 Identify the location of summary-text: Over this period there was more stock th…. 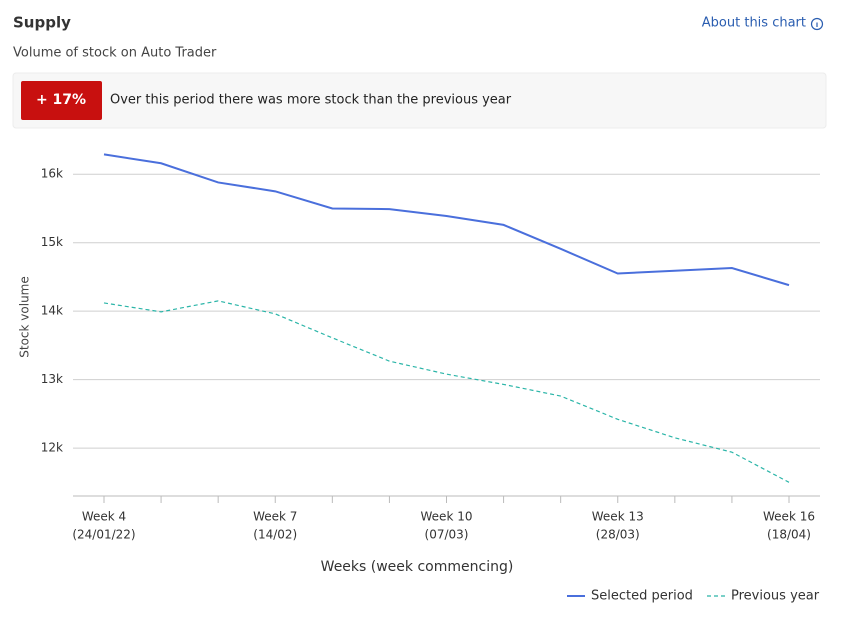
(311, 100).